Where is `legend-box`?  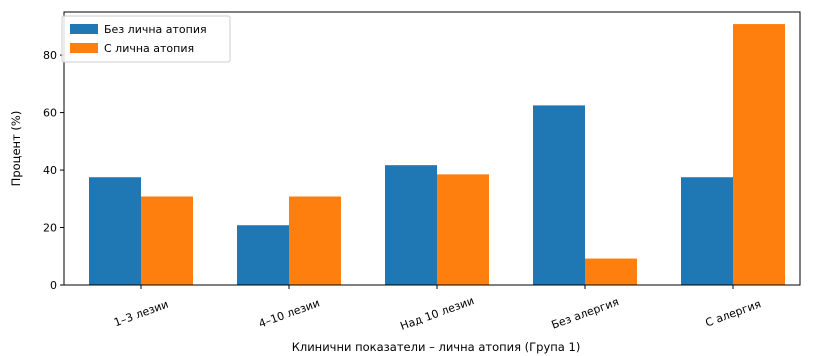 legend-box is located at coordinates (146, 39).